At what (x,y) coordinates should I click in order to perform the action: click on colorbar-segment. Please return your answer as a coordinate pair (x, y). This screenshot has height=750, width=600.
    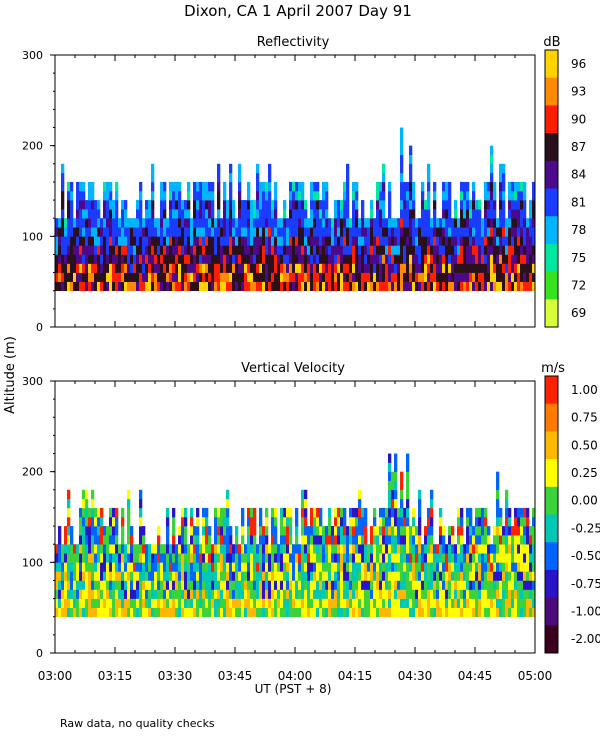
    Looking at the image, I should click on (551, 528).